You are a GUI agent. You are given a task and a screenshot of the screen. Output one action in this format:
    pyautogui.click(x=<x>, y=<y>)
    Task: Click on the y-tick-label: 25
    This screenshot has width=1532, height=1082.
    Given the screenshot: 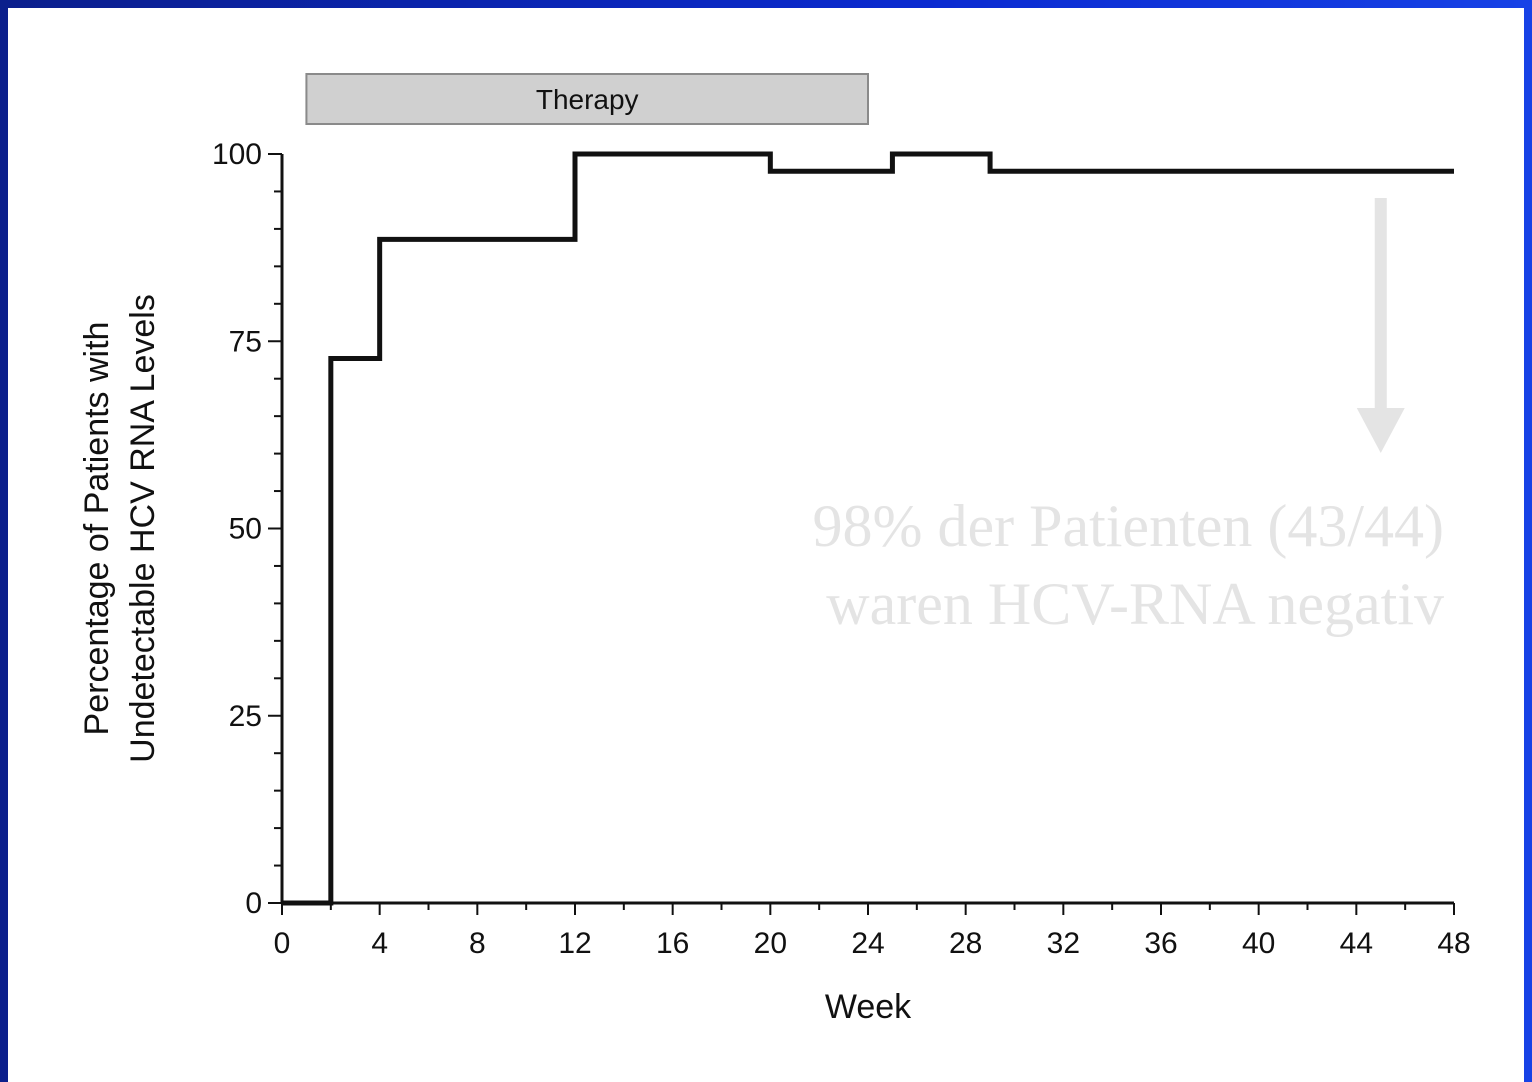 What is the action you would take?
    pyautogui.click(x=245, y=716)
    